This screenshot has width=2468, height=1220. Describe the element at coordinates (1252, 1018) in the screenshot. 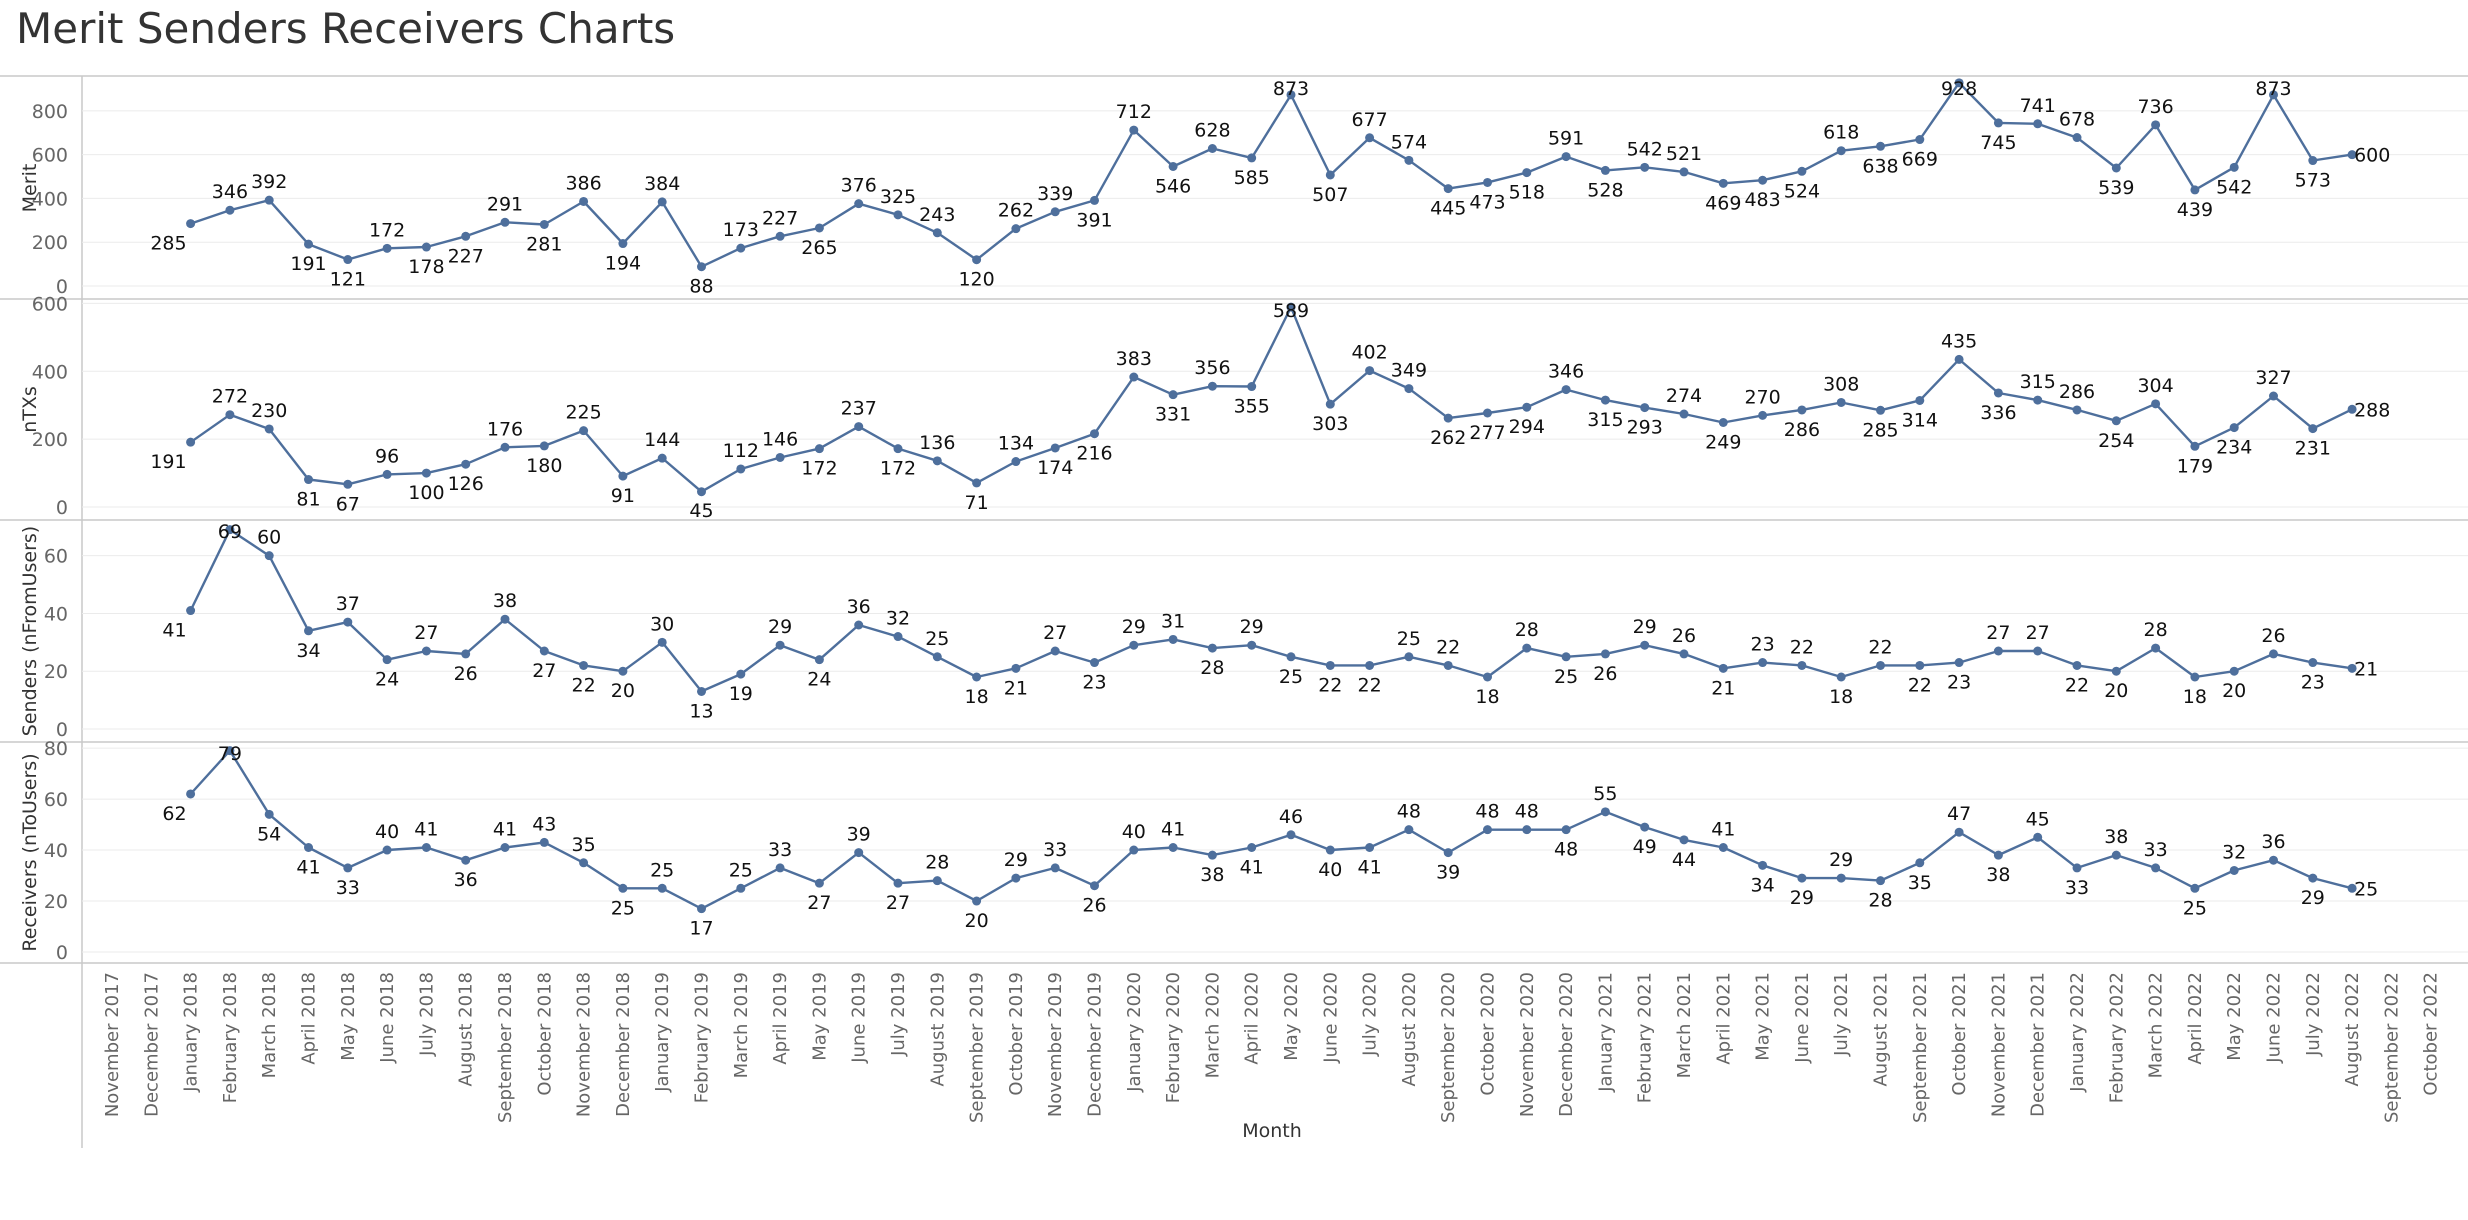

I see `x-tick-label: April 2020` at that location.